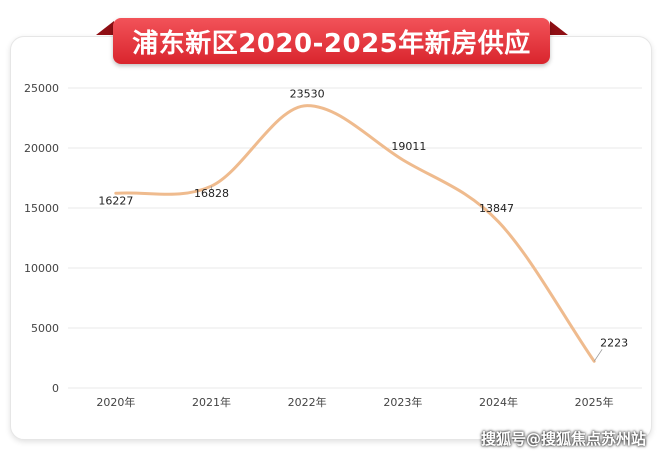 This screenshot has height=455, width=660. I want to click on data-label: 2223, so click(614, 342).